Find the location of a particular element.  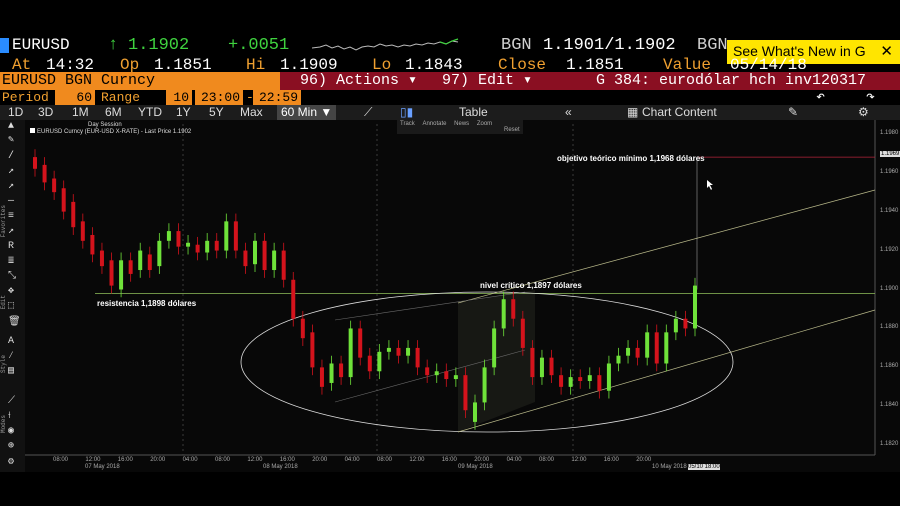

range-max-button: Max is located at coordinates (251, 112).